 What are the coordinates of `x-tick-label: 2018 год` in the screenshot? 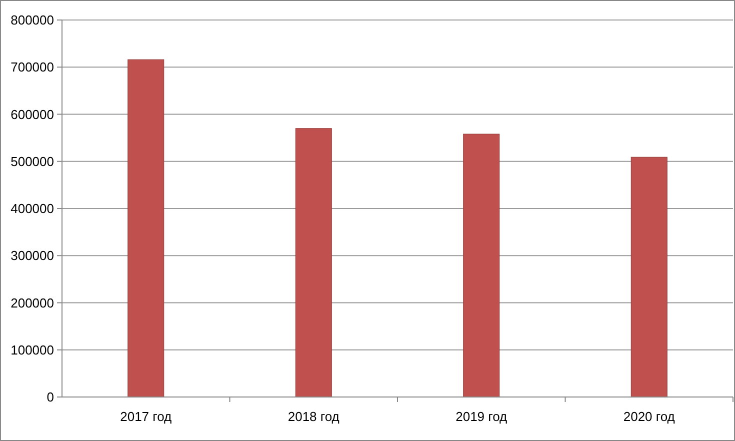 It's located at (314, 416).